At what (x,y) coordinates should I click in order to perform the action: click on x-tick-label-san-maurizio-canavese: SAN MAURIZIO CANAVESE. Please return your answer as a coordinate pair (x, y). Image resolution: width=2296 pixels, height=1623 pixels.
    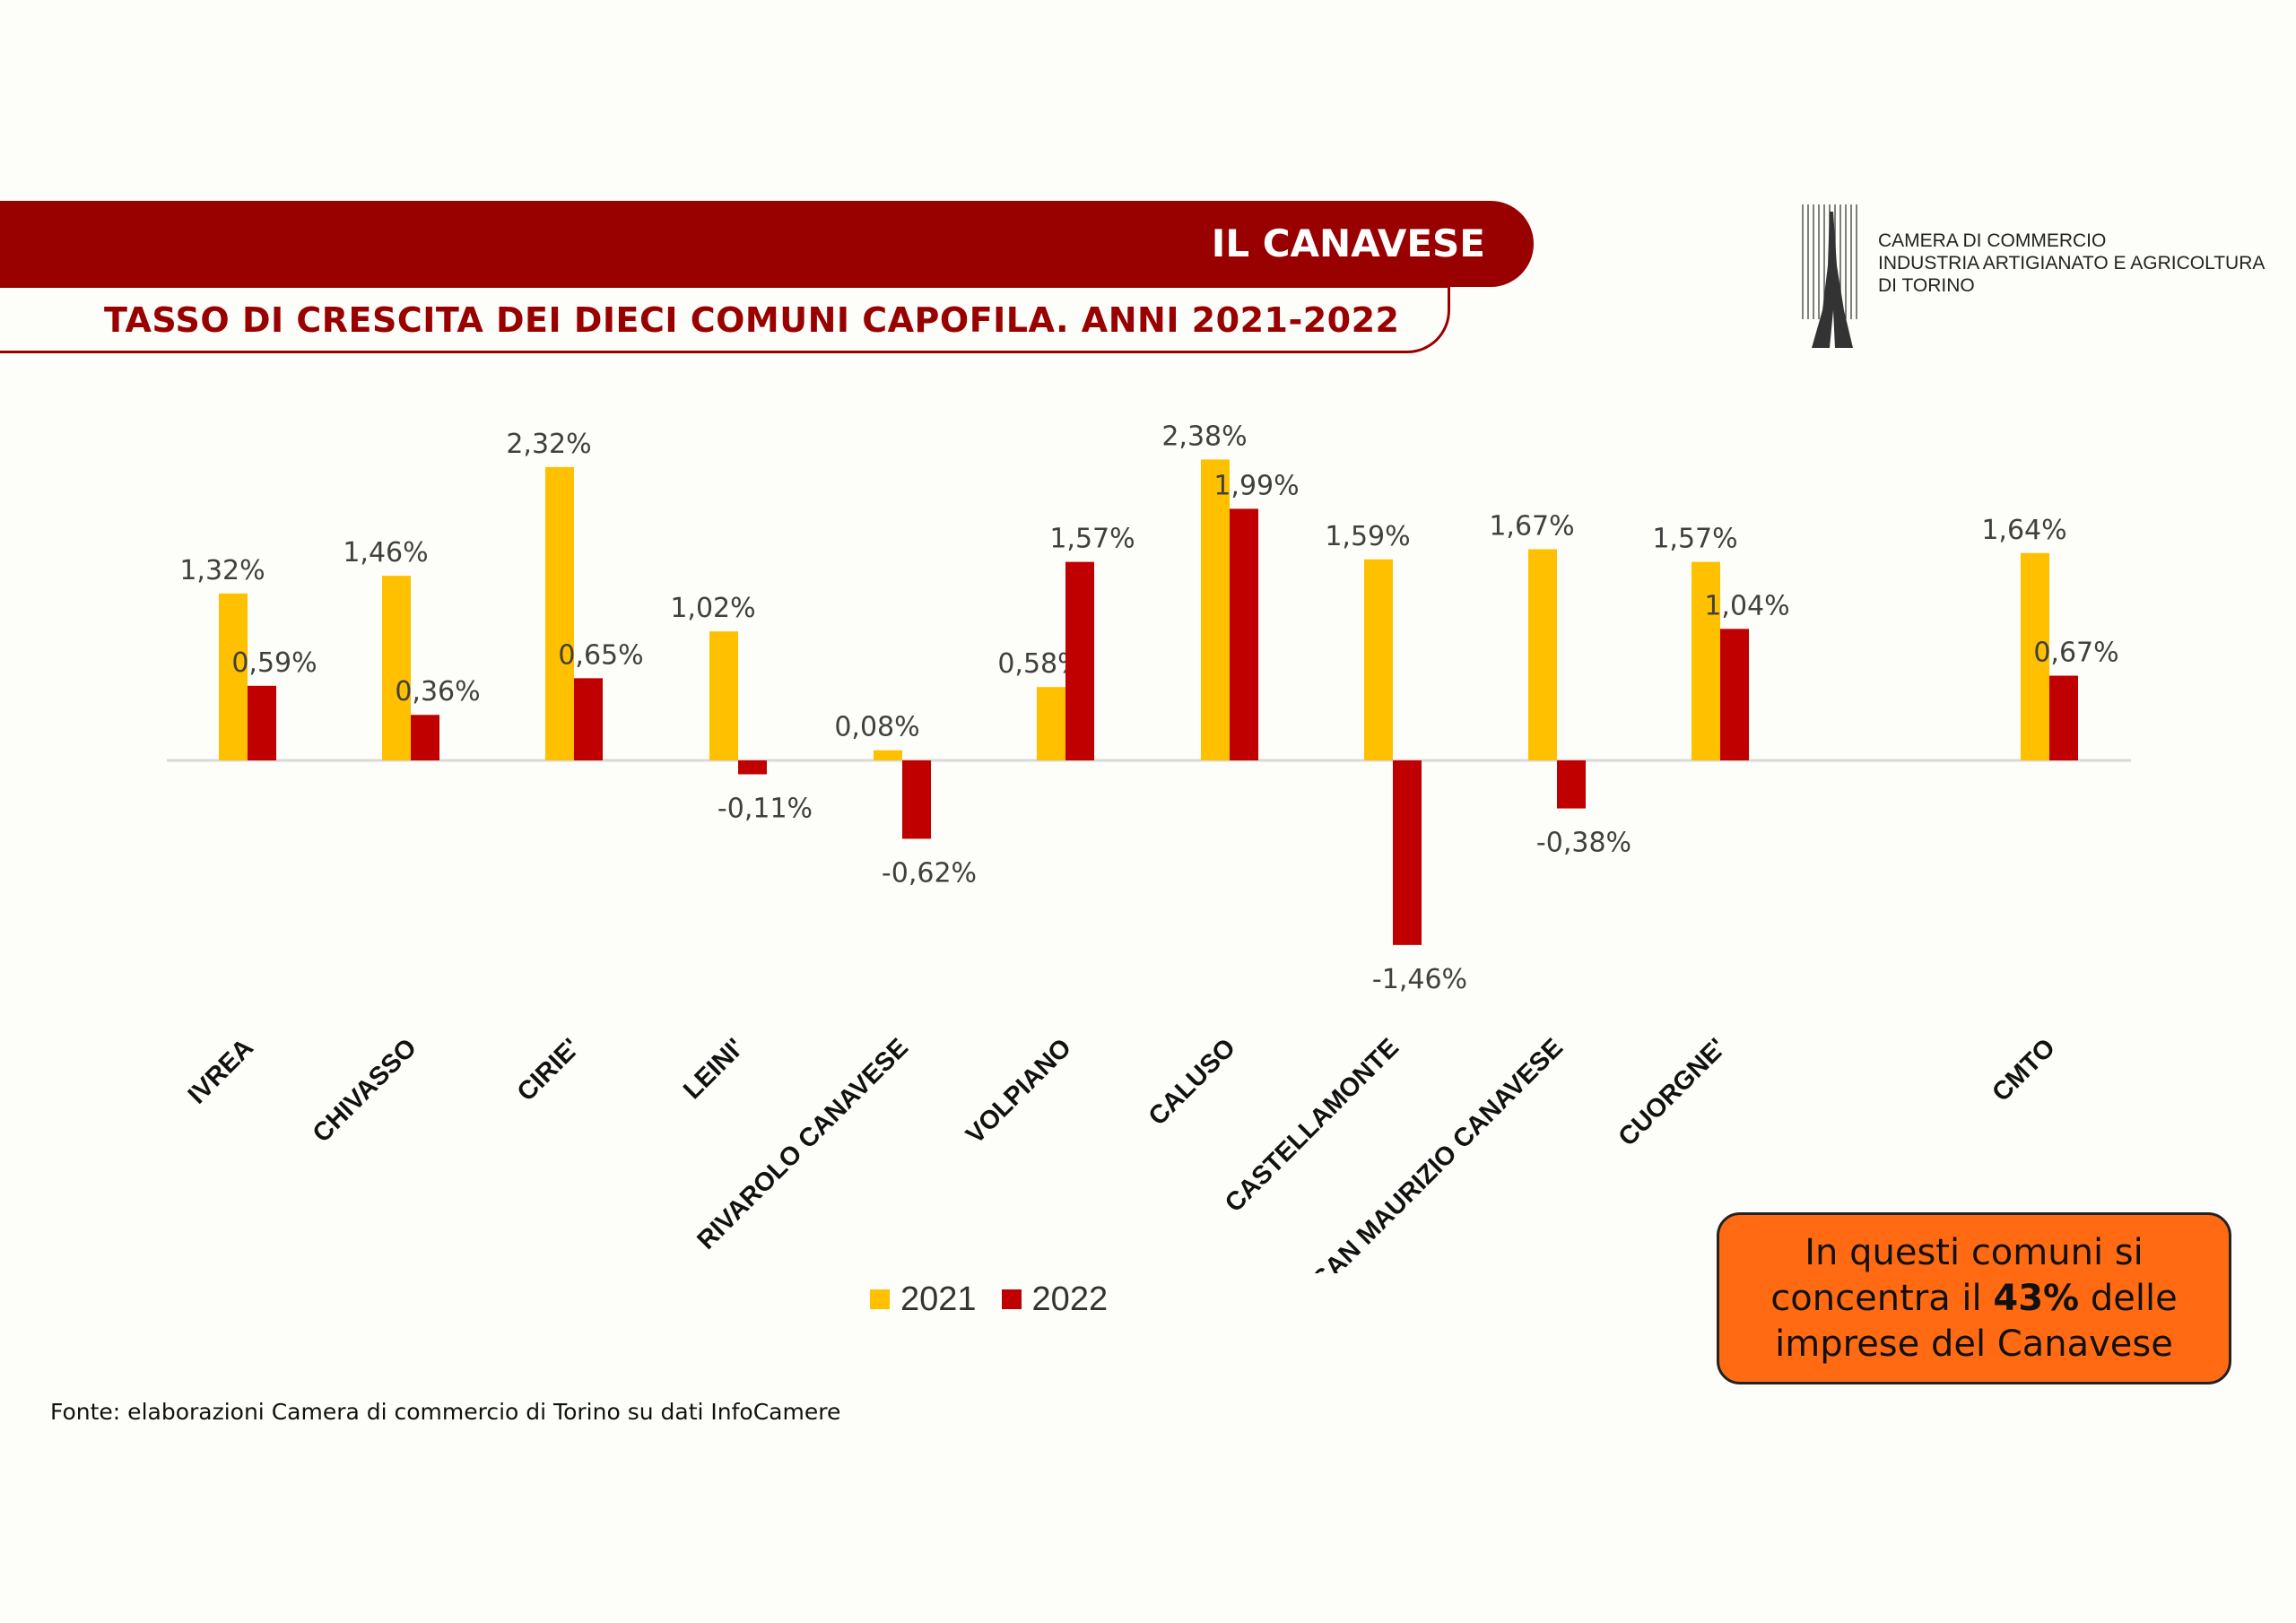
    Looking at the image, I should click on (1438, 1153).